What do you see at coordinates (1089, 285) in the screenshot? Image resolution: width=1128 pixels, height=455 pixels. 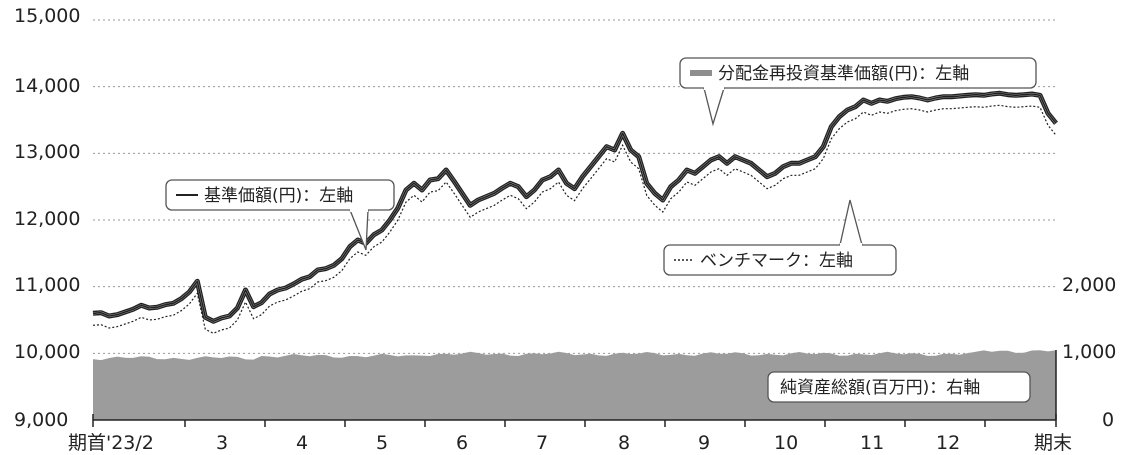 I see `y-right-tick-label: 2,000` at bounding box center [1089, 285].